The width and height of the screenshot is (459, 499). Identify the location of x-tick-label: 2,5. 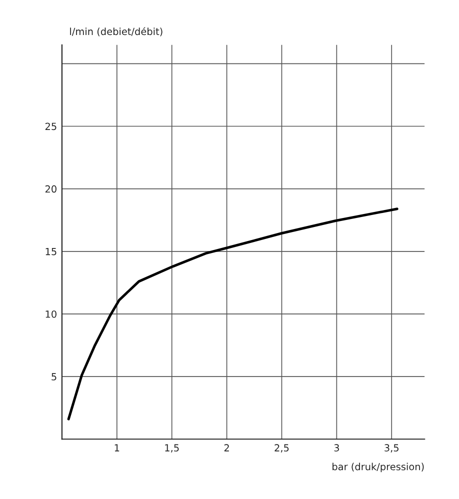
(281, 448).